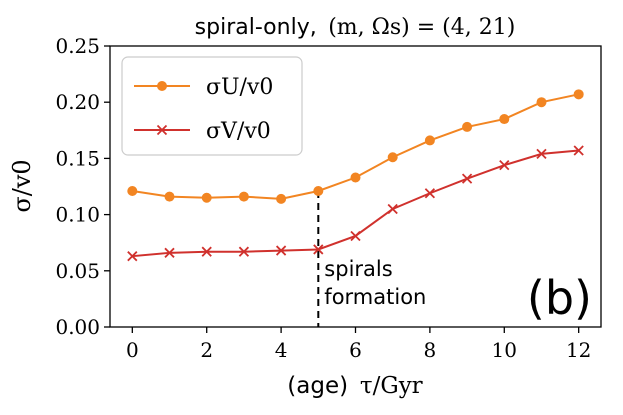  I want to click on x-tick-label: 4, so click(281, 350).